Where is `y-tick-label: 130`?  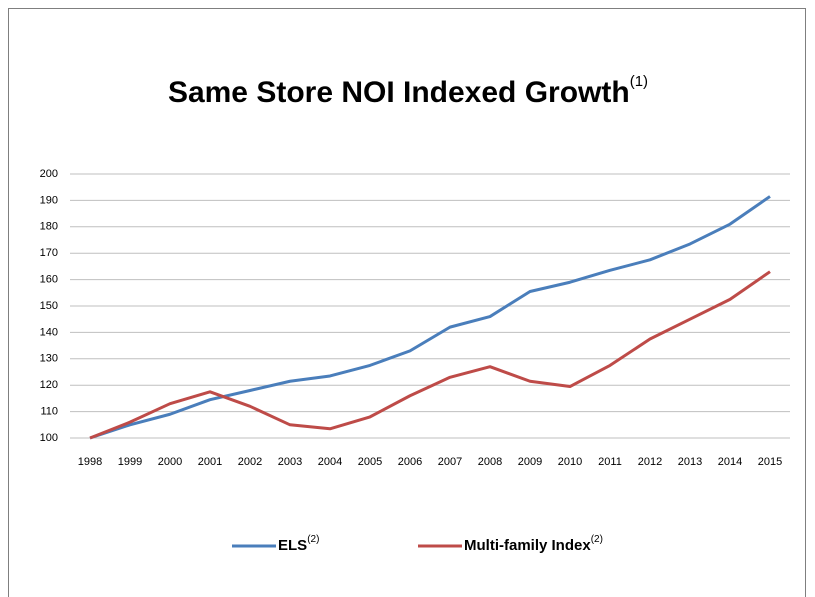 y-tick-label: 130 is located at coordinates (49, 359).